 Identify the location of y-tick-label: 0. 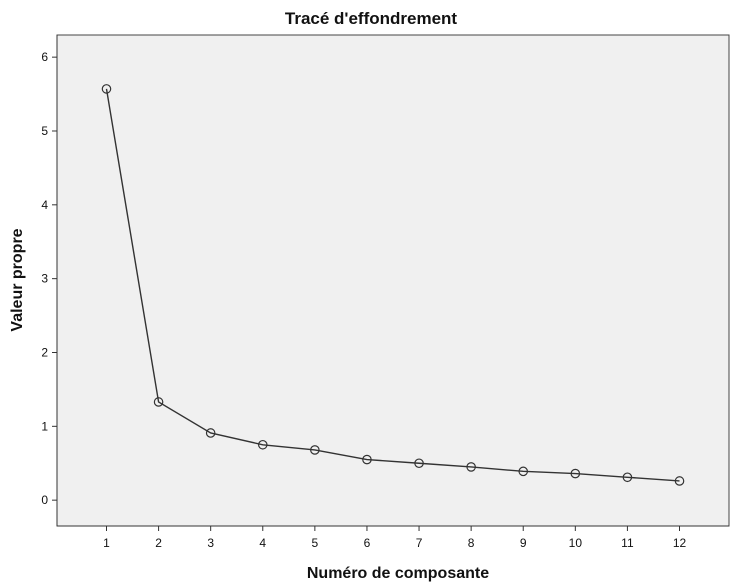
(44, 500).